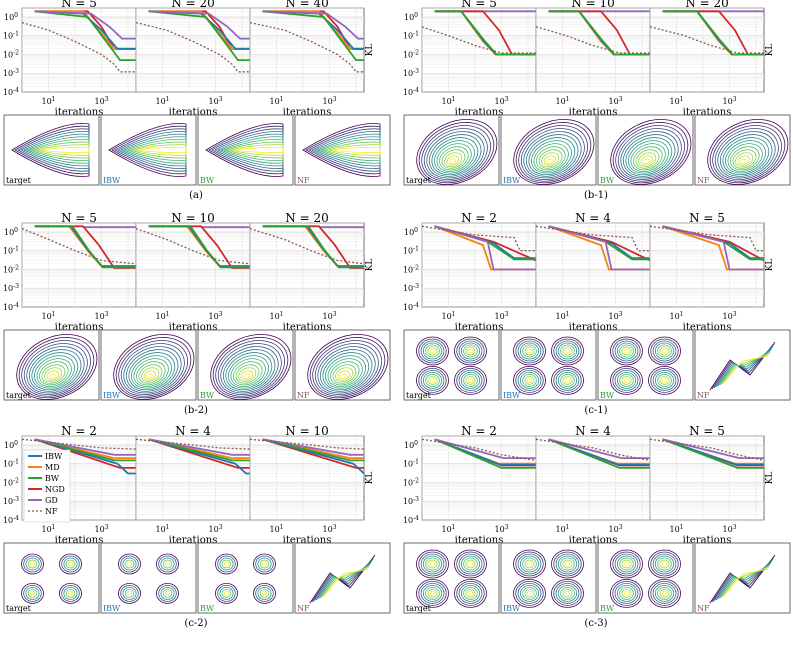  Describe the element at coordinates (596, 195) in the screenshot. I see `panel-caption: (b-1)` at that location.